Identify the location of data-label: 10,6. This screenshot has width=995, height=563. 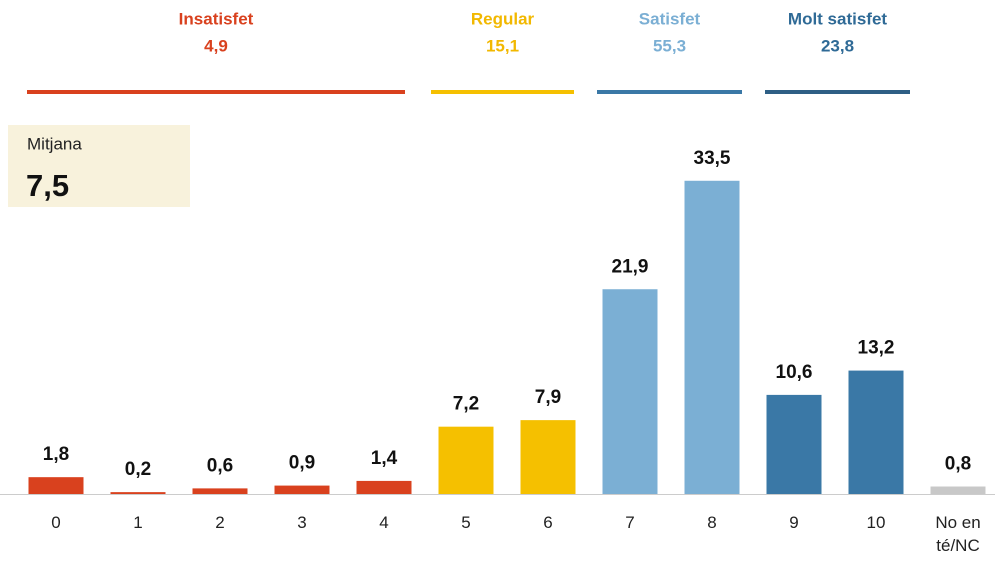
(794, 372).